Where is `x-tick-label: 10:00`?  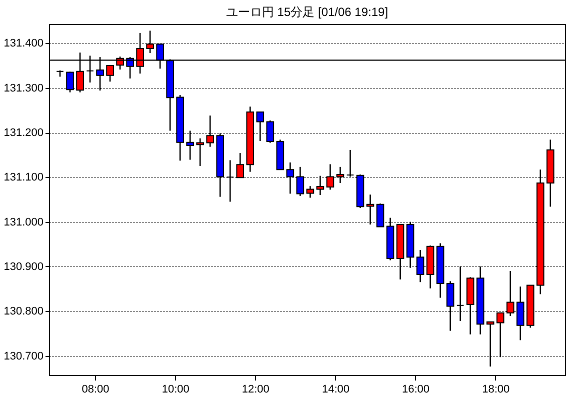
x-tick-label: 10:00 is located at coordinates (176, 390).